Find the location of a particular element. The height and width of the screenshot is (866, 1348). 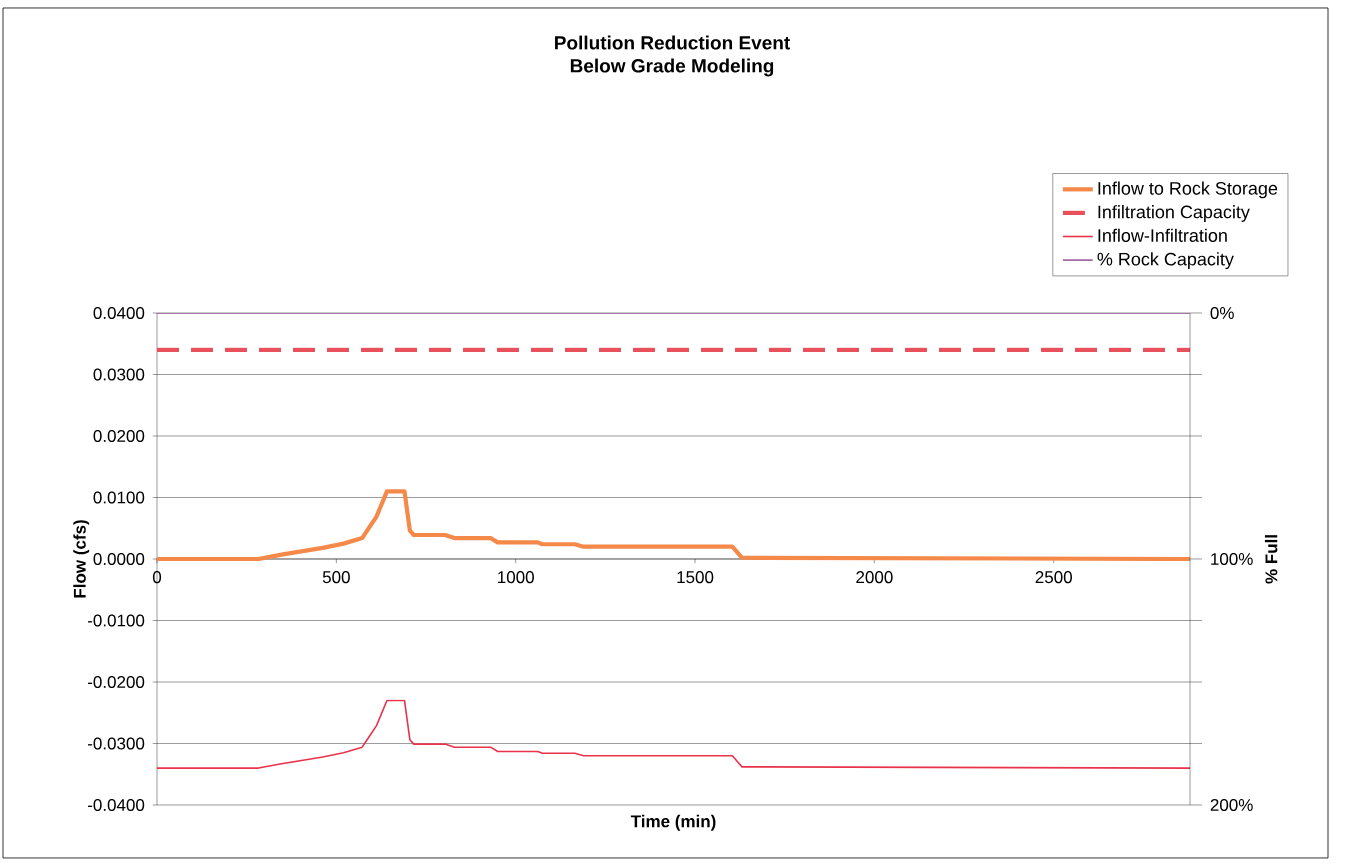

y-tick-label: 0.0100 is located at coordinates (119, 497).